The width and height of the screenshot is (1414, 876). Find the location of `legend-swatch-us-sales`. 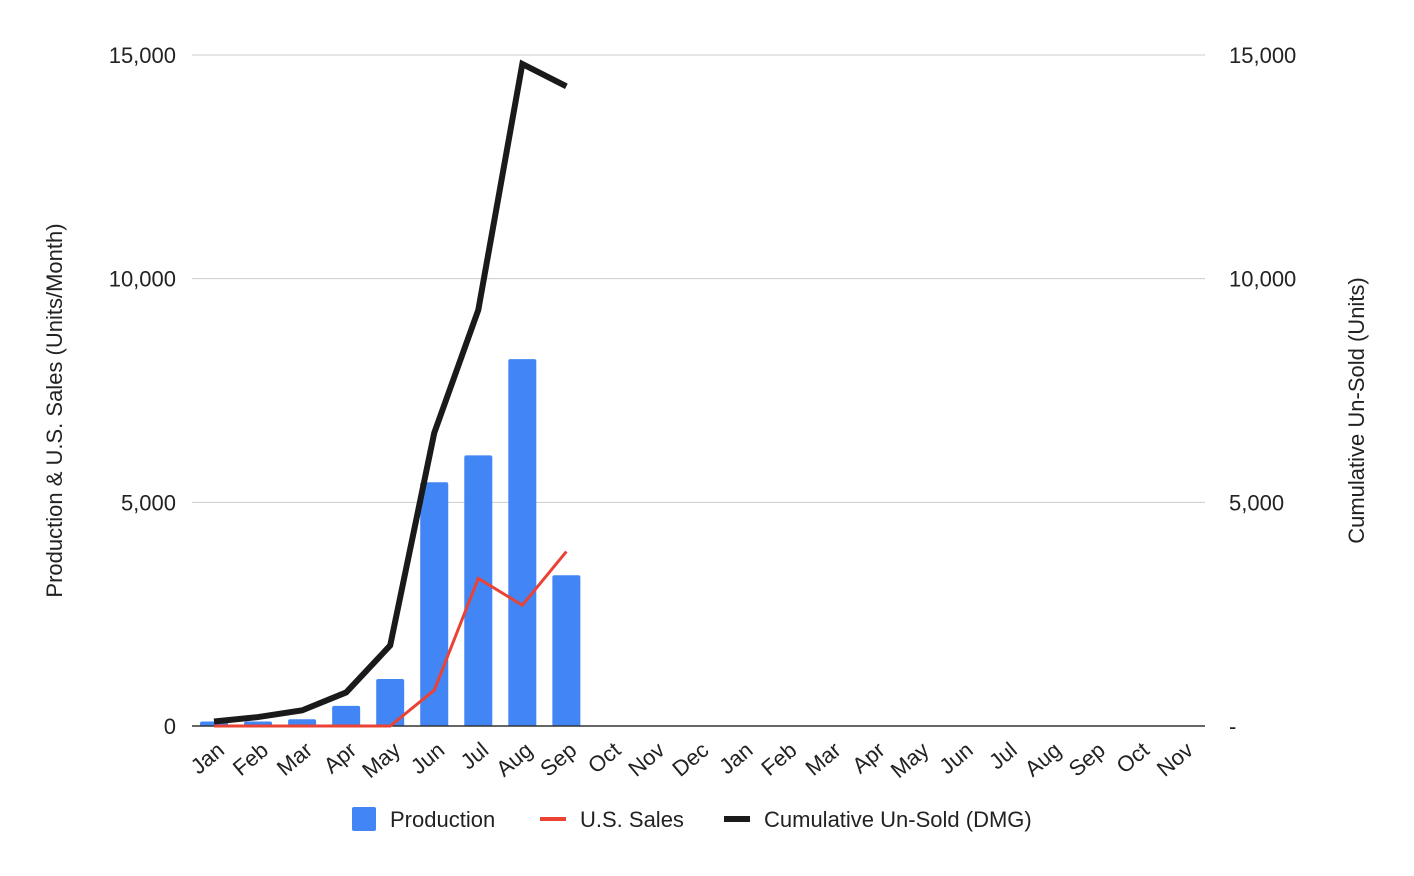

legend-swatch-us-sales is located at coordinates (553, 819).